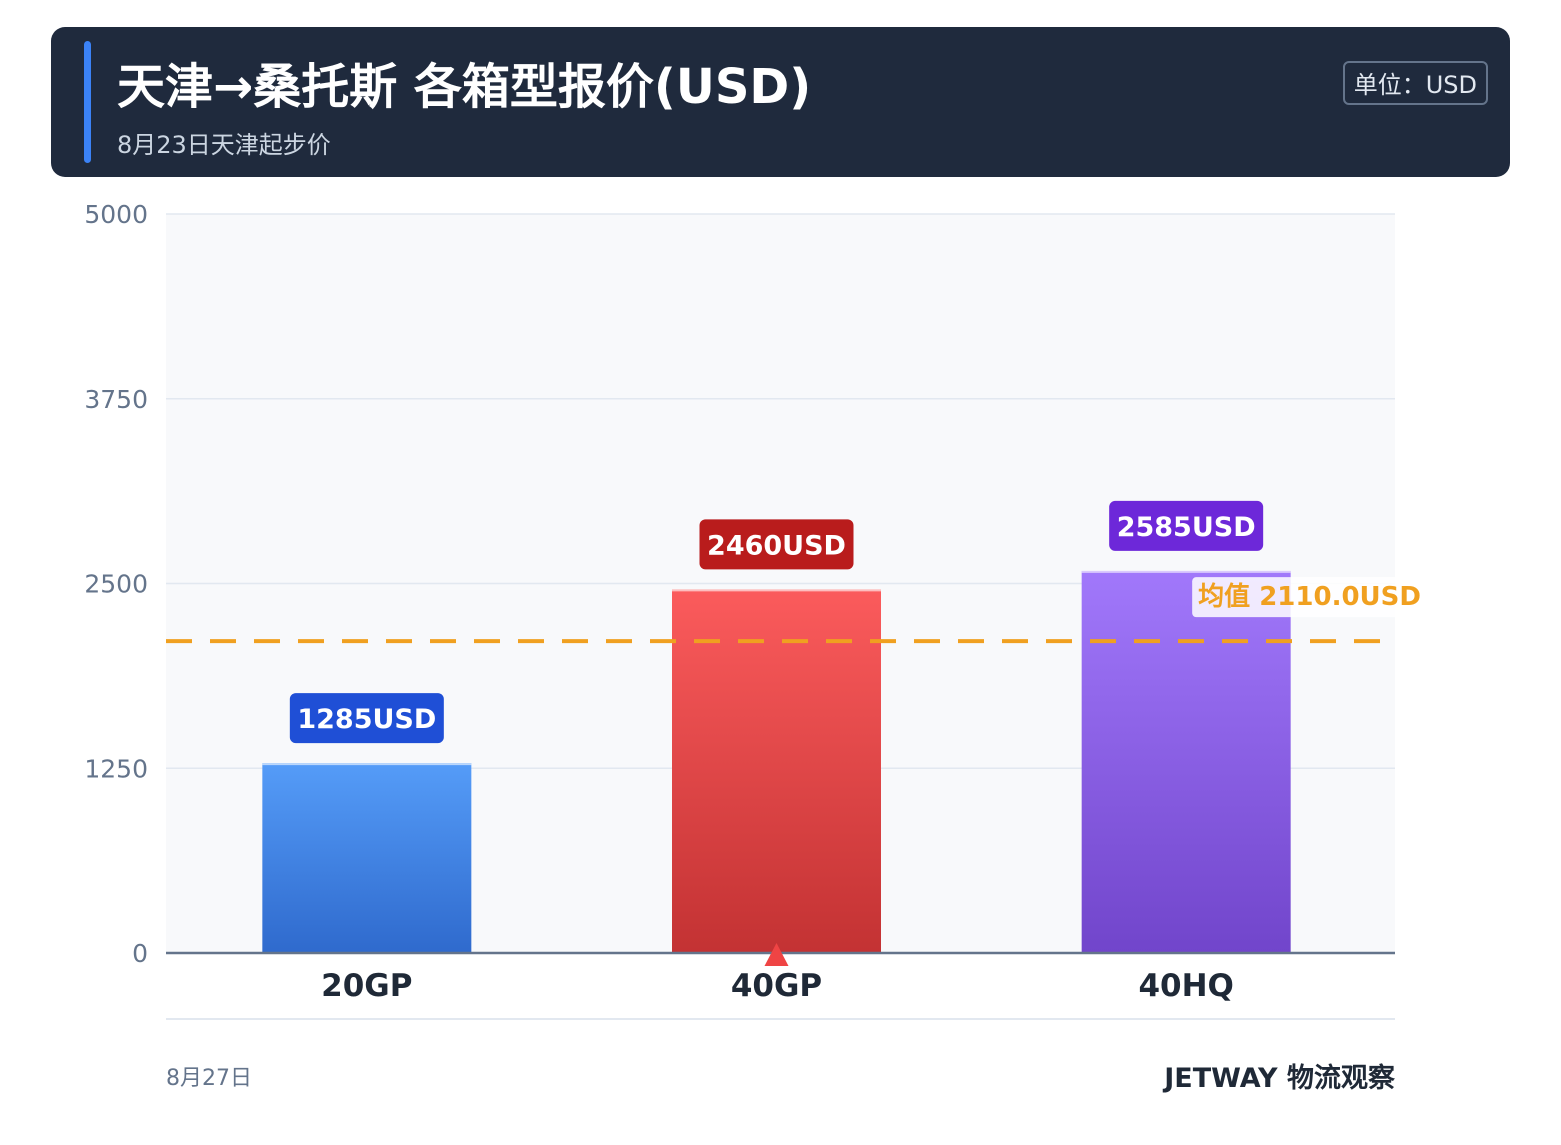 Image resolution: width=1561 pixels, height=1145 pixels. What do you see at coordinates (464, 87) in the screenshot?
I see `chart-title: 天津→桑托斯 各箱型报价(USD)` at bounding box center [464, 87].